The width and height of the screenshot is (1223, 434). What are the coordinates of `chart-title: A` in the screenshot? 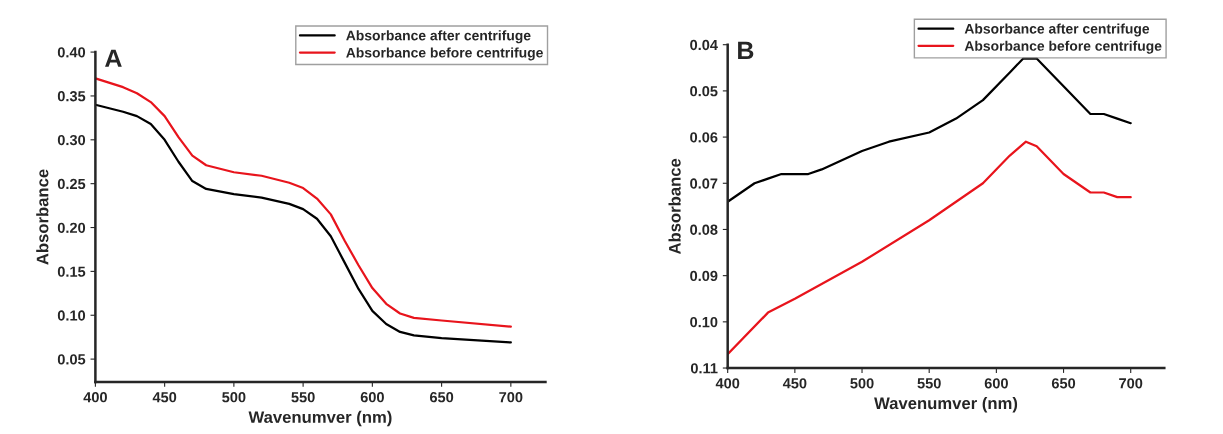 It's located at (113, 58).